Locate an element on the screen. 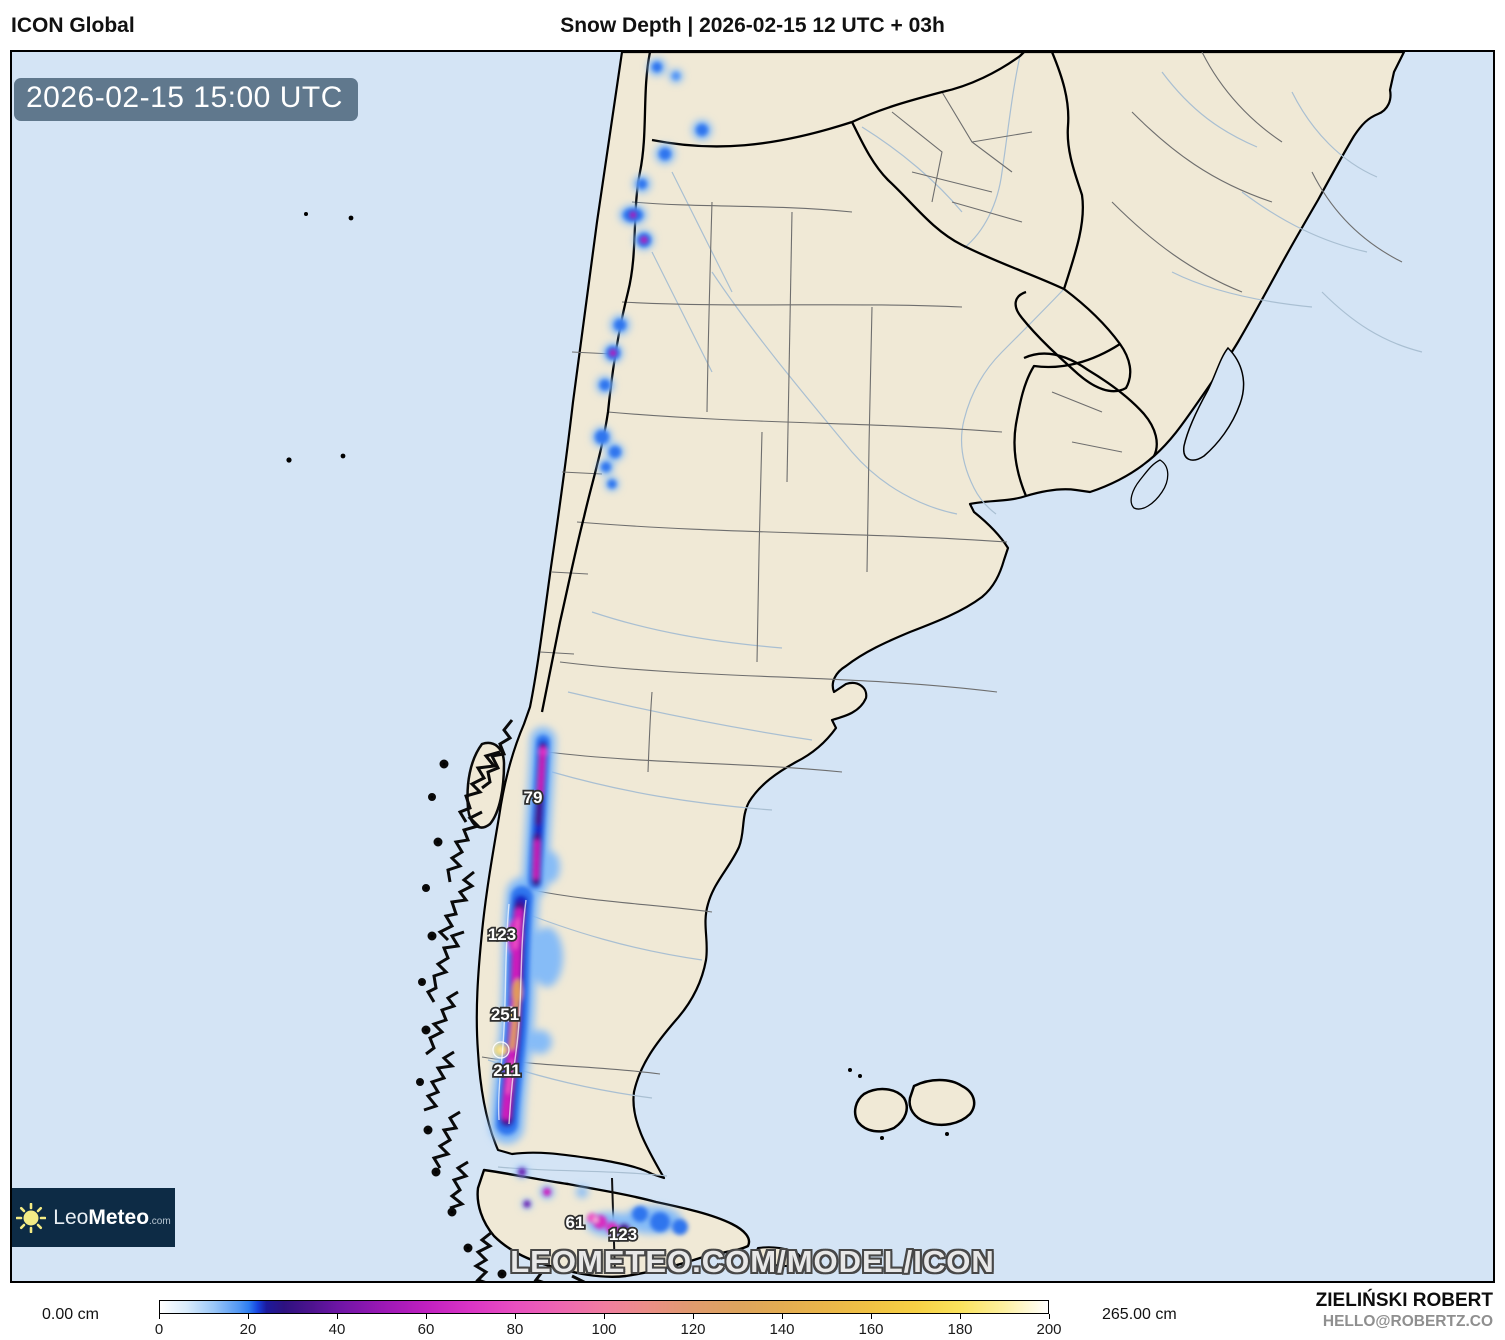 The height and width of the screenshot is (1340, 1505). snow-max-label: 251 is located at coordinates (505, 1014).